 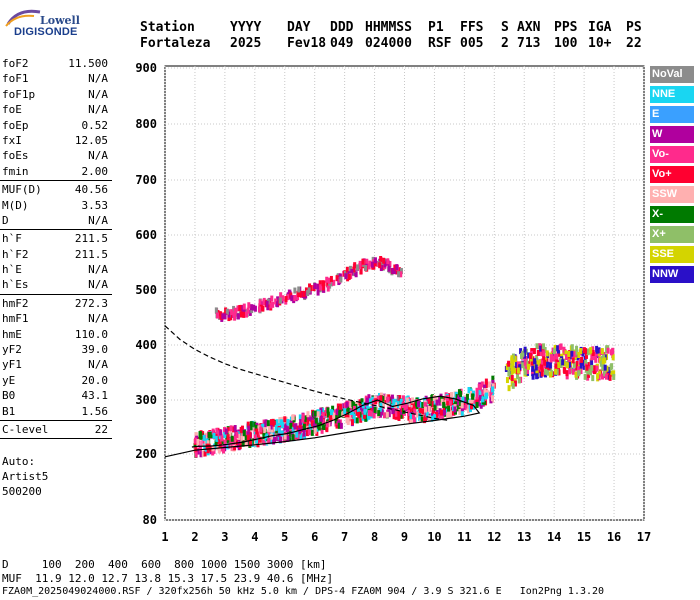 I want to click on header-value-5: RSF, so click(x=440, y=43).